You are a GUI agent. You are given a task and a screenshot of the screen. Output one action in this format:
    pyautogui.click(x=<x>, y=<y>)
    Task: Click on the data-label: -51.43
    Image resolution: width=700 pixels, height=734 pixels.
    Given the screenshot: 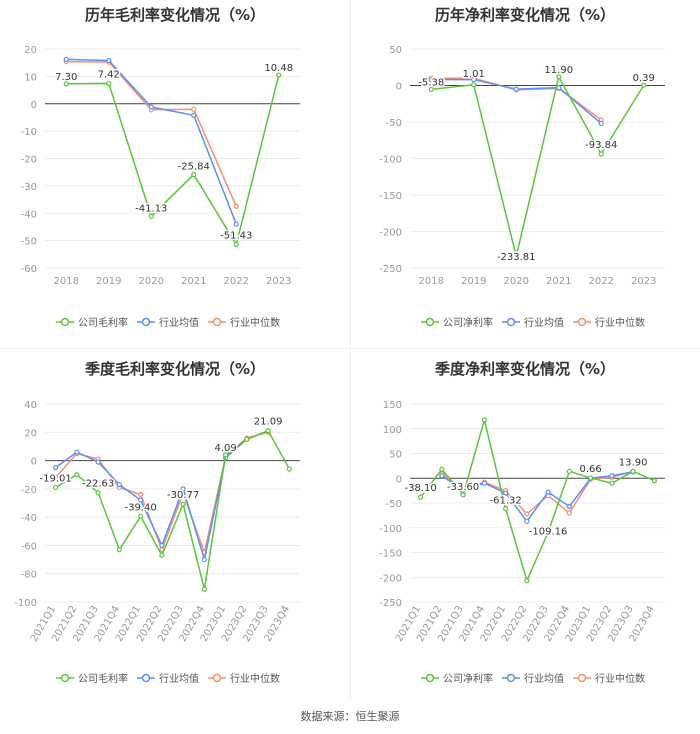 What is the action you would take?
    pyautogui.click(x=236, y=236)
    